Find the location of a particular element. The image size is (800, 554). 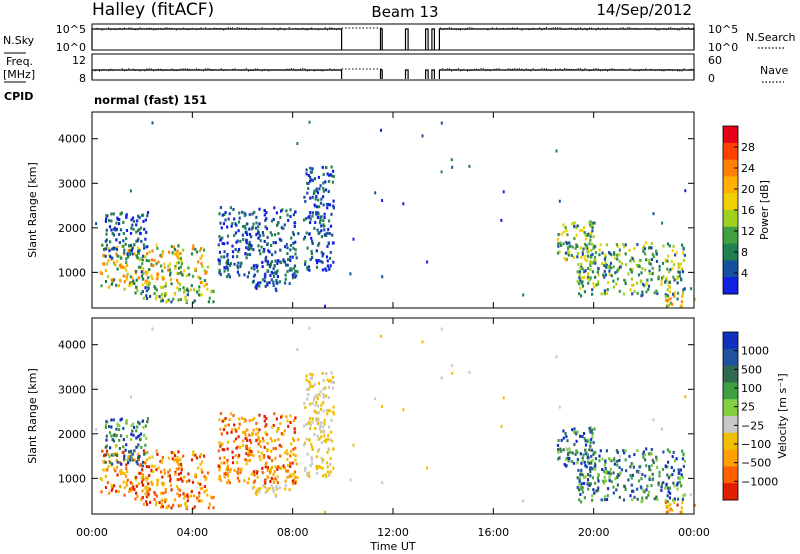

colorbar-swatch is located at coordinates (730, 135).